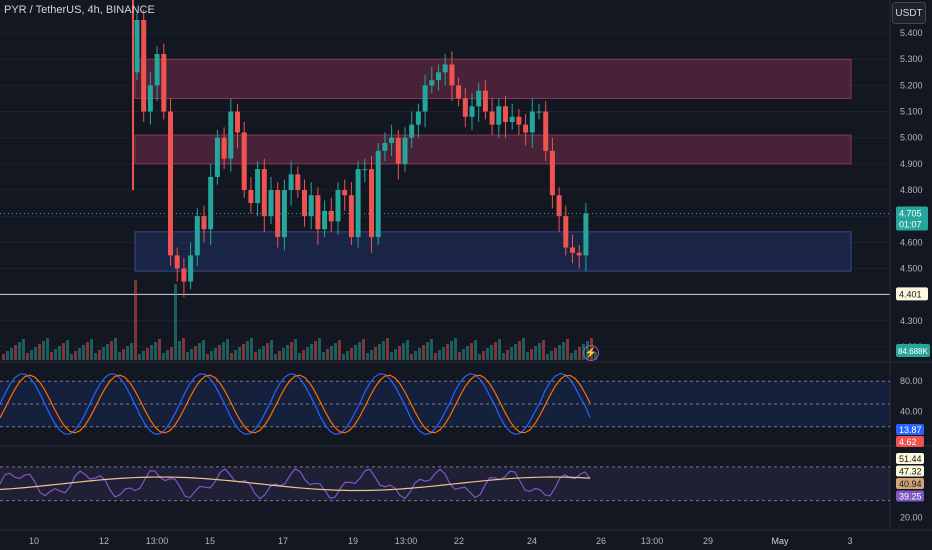 The height and width of the screenshot is (550, 932). What do you see at coordinates (910, 214) in the screenshot?
I see `last-price-label: 4.705` at bounding box center [910, 214].